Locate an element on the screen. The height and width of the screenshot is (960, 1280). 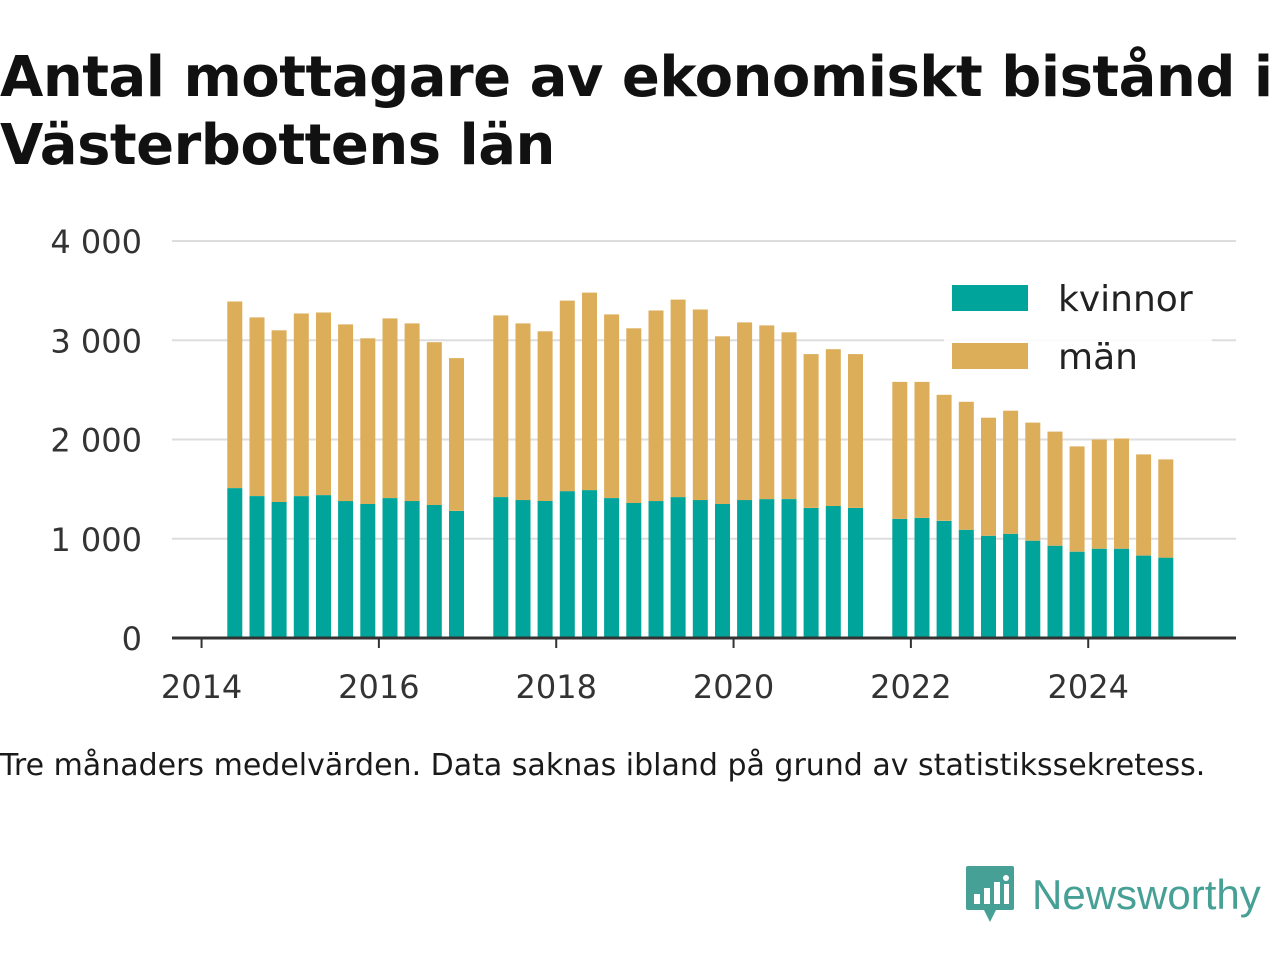
legend-swatch-man is located at coordinates (990, 356).